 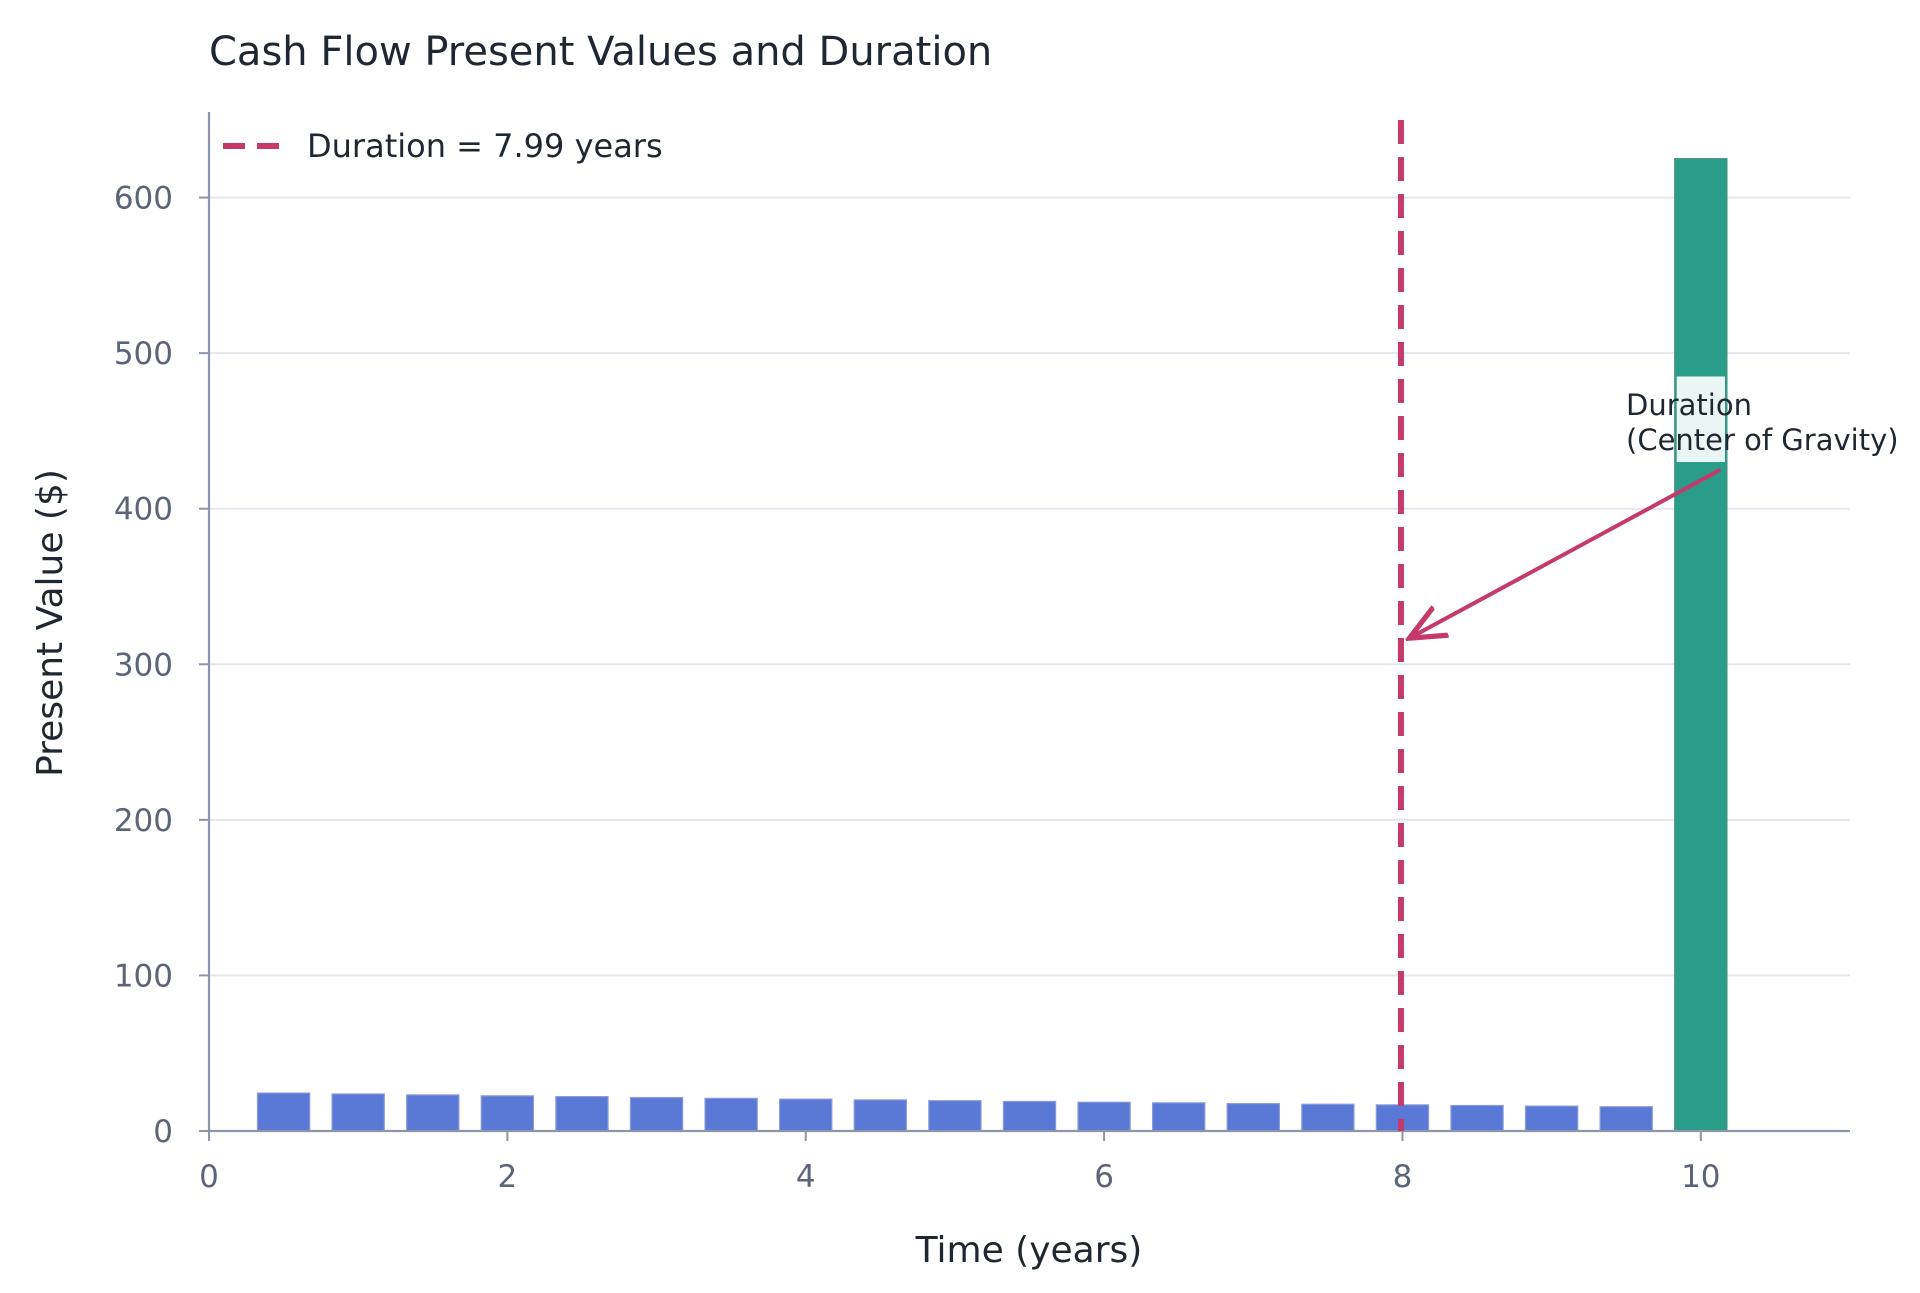 What do you see at coordinates (1762, 440) in the screenshot?
I see `duration-annotation-line-2: (Center of Gravity)` at bounding box center [1762, 440].